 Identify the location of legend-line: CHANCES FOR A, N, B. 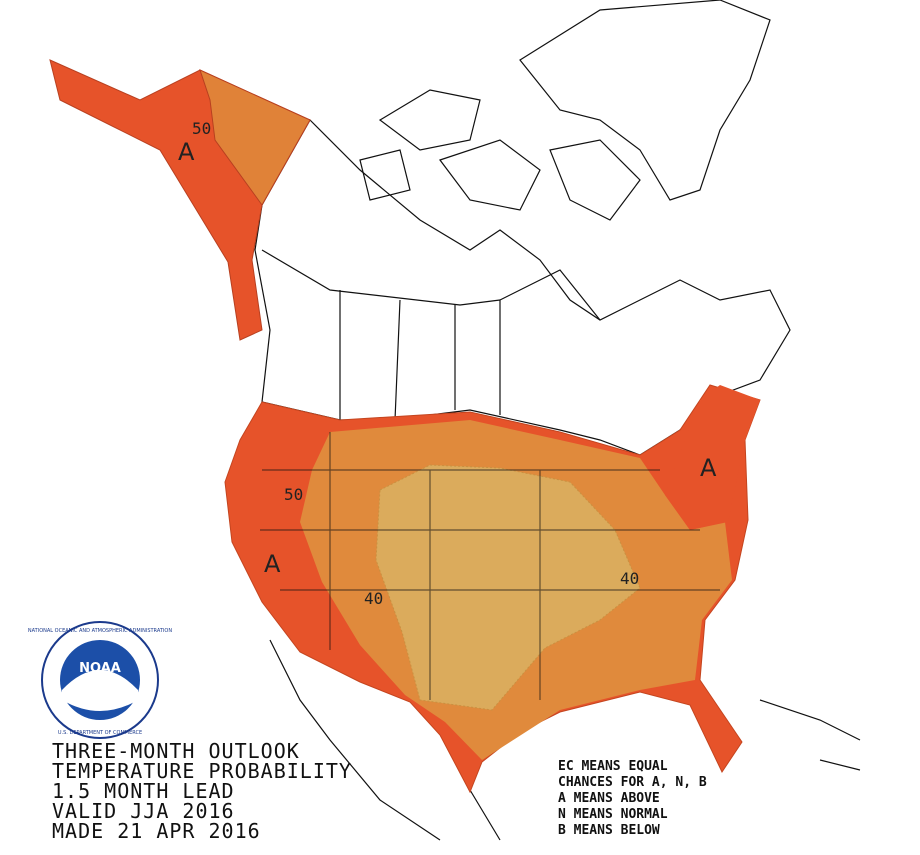
(632, 782).